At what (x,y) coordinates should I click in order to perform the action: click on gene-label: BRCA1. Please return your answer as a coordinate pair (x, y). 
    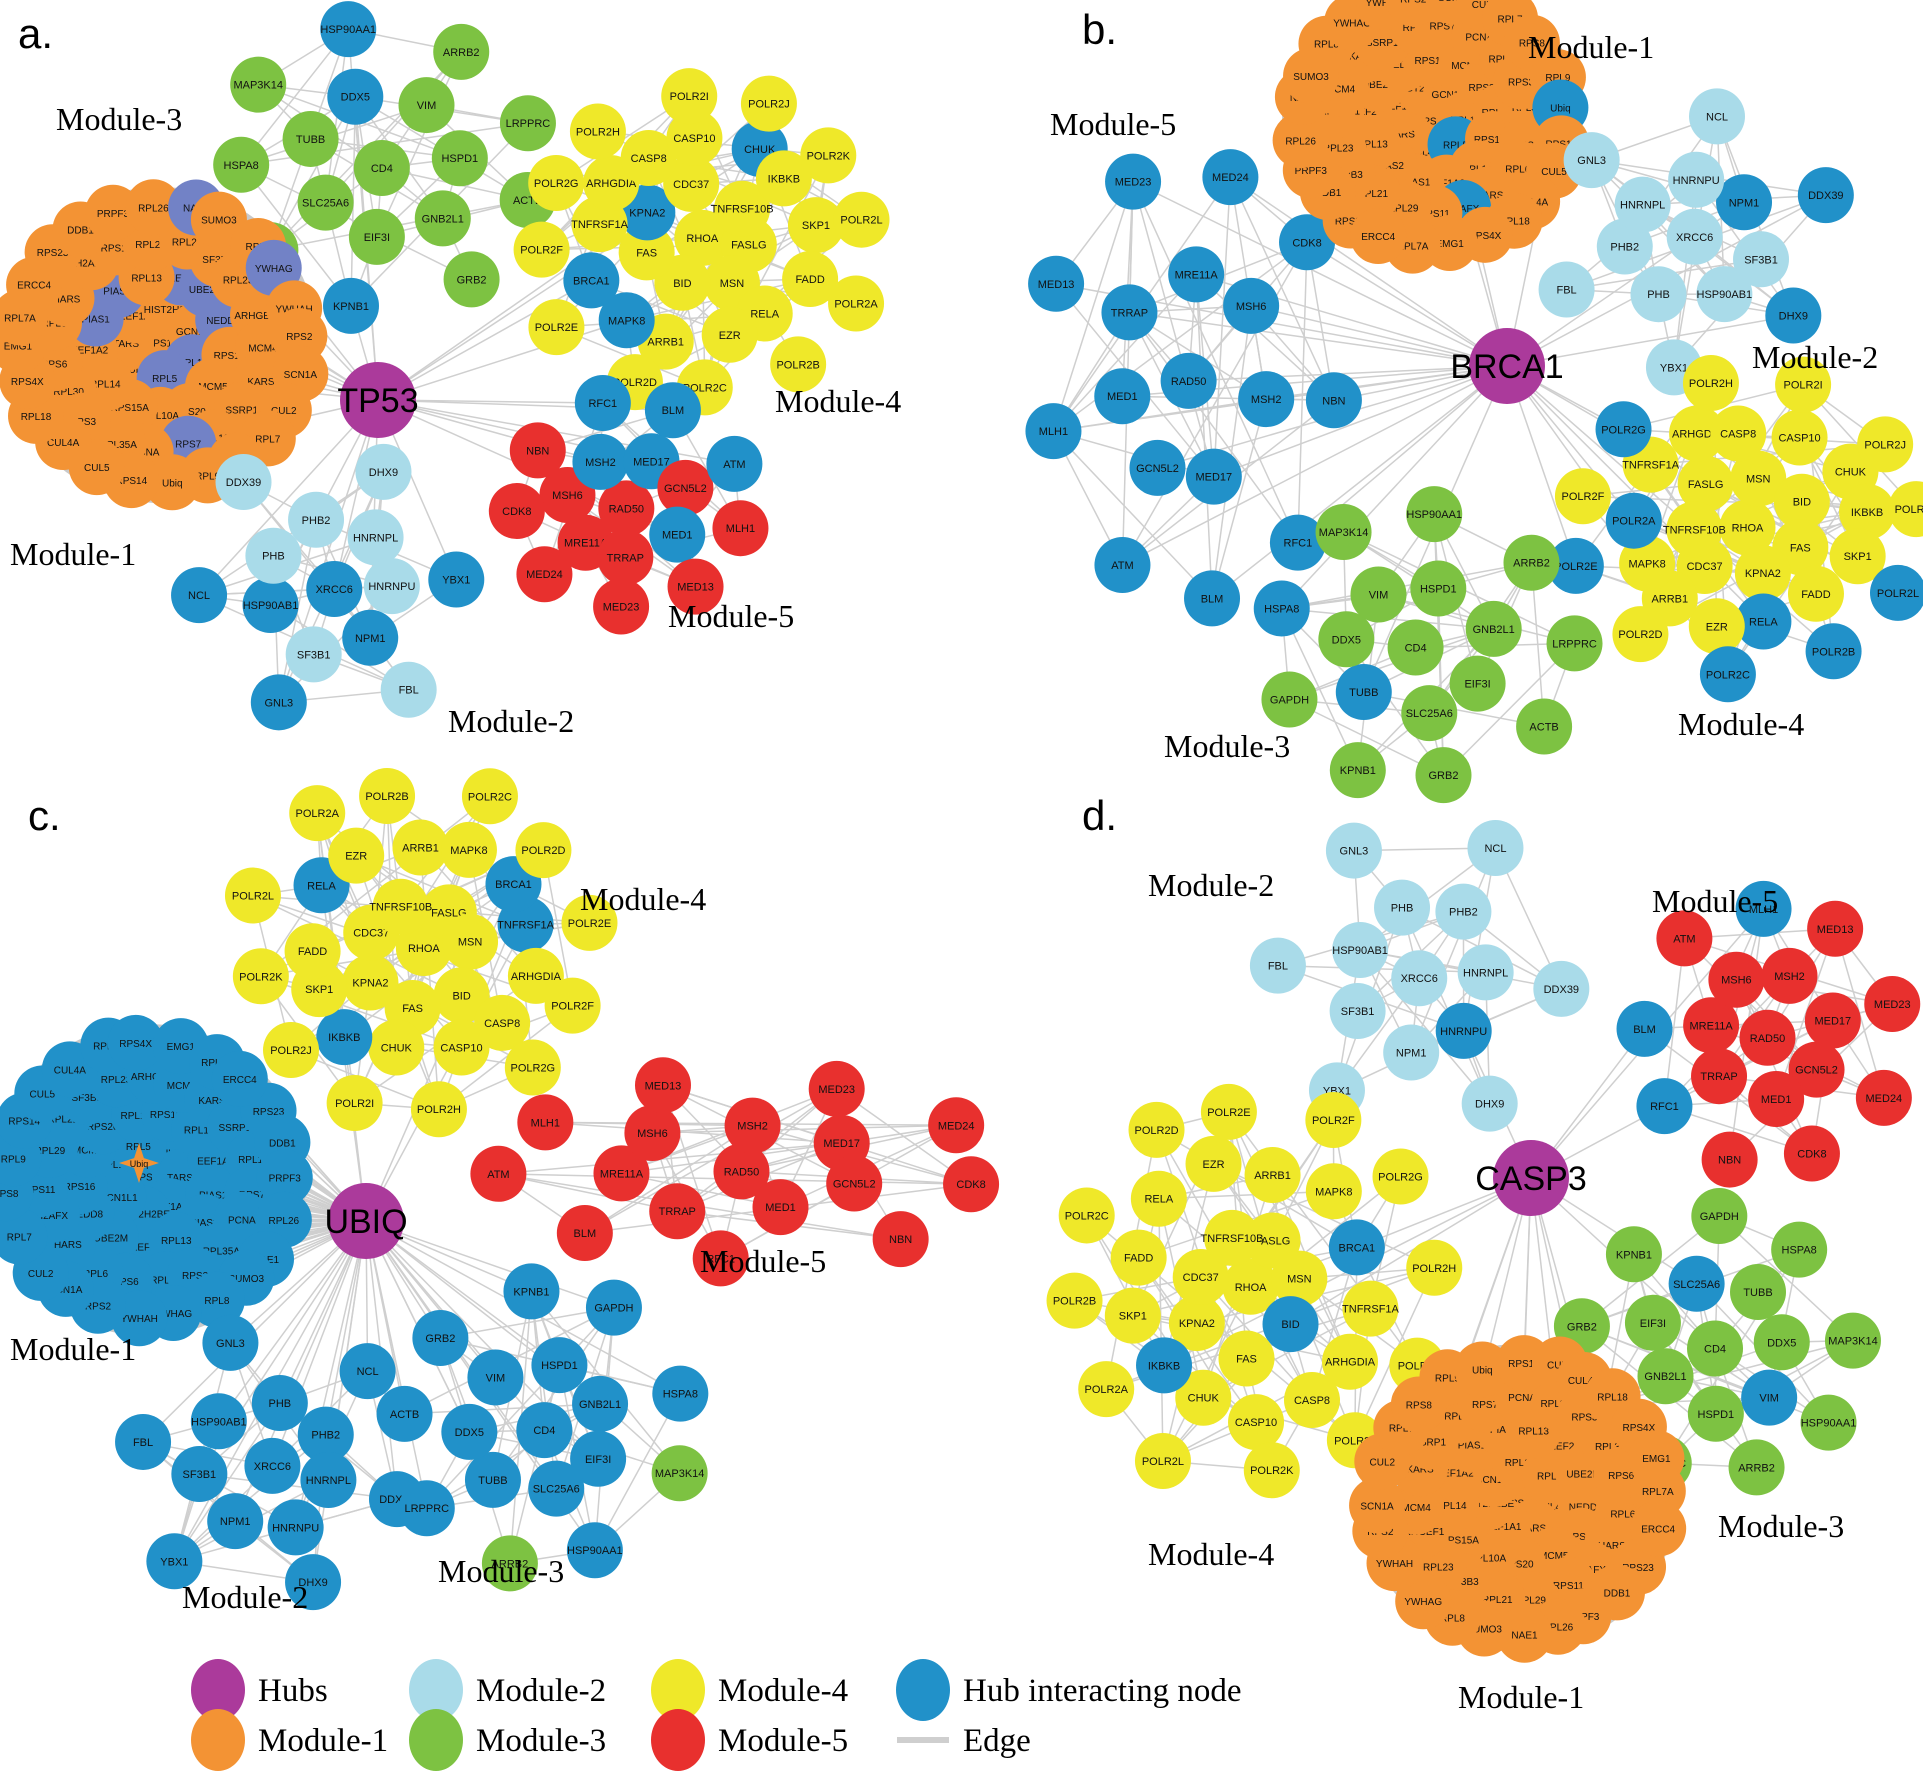
    Looking at the image, I should click on (1356, 1248).